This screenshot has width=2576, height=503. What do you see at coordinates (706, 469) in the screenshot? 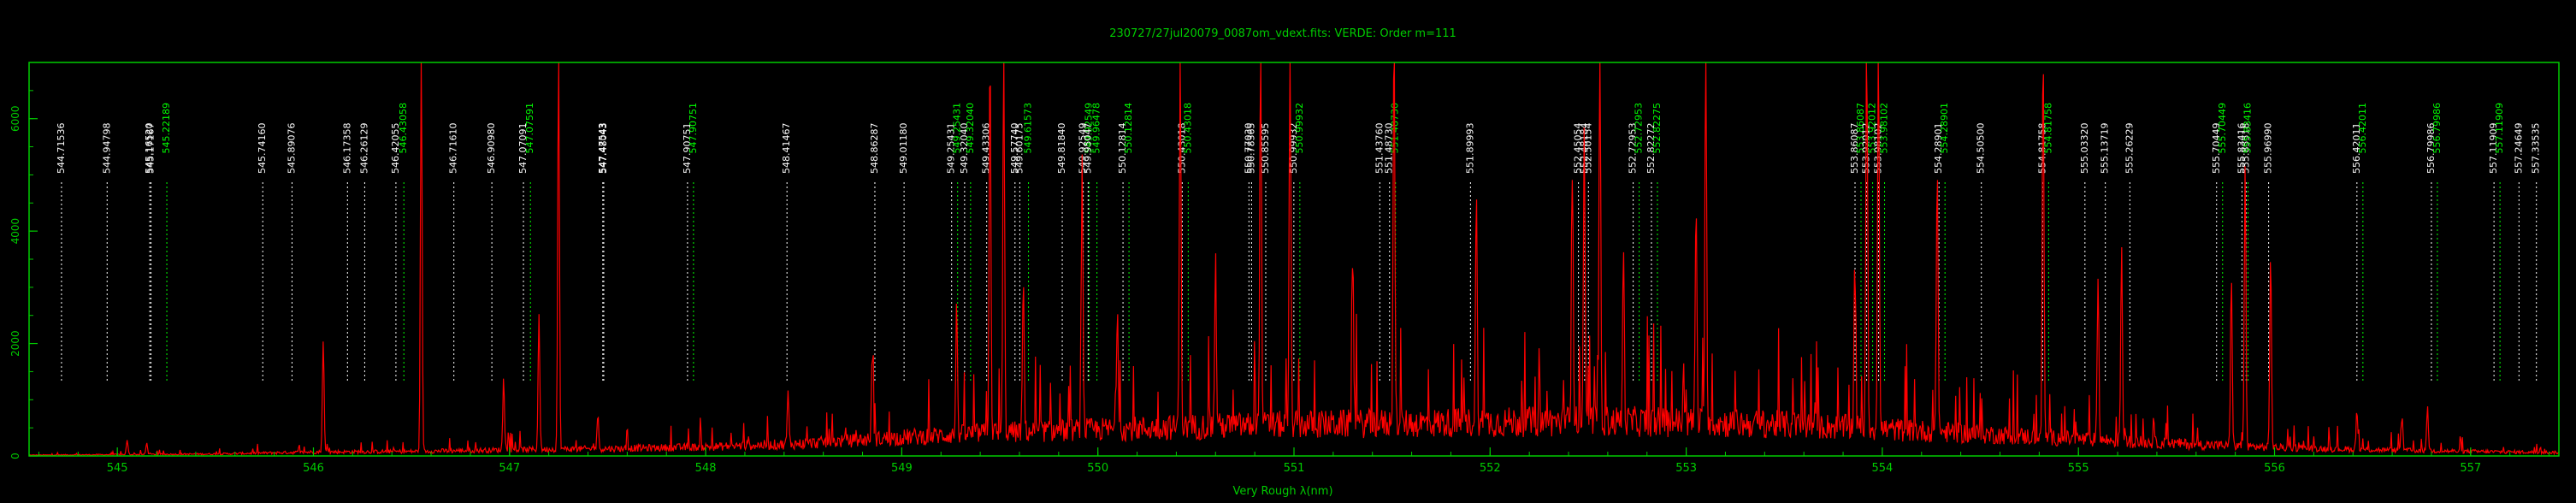
I see `x-tick-label: 548` at bounding box center [706, 469].